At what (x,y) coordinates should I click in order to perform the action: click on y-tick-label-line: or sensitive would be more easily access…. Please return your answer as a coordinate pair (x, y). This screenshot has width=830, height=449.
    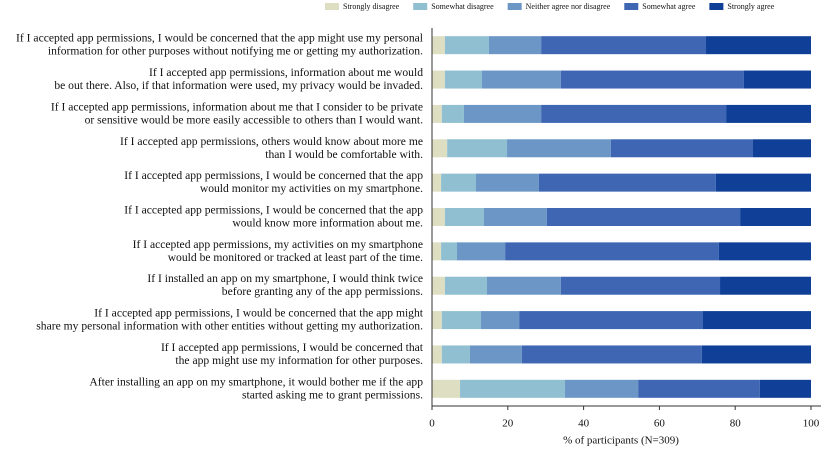
    Looking at the image, I should click on (254, 119).